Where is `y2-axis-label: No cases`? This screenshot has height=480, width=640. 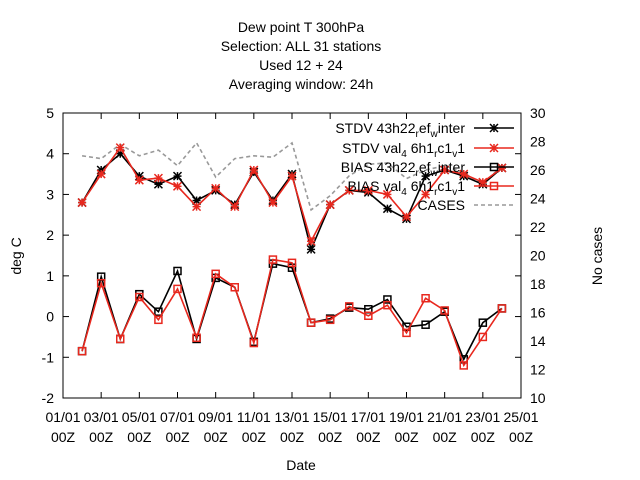 y2-axis-label: No cases is located at coordinates (597, 256).